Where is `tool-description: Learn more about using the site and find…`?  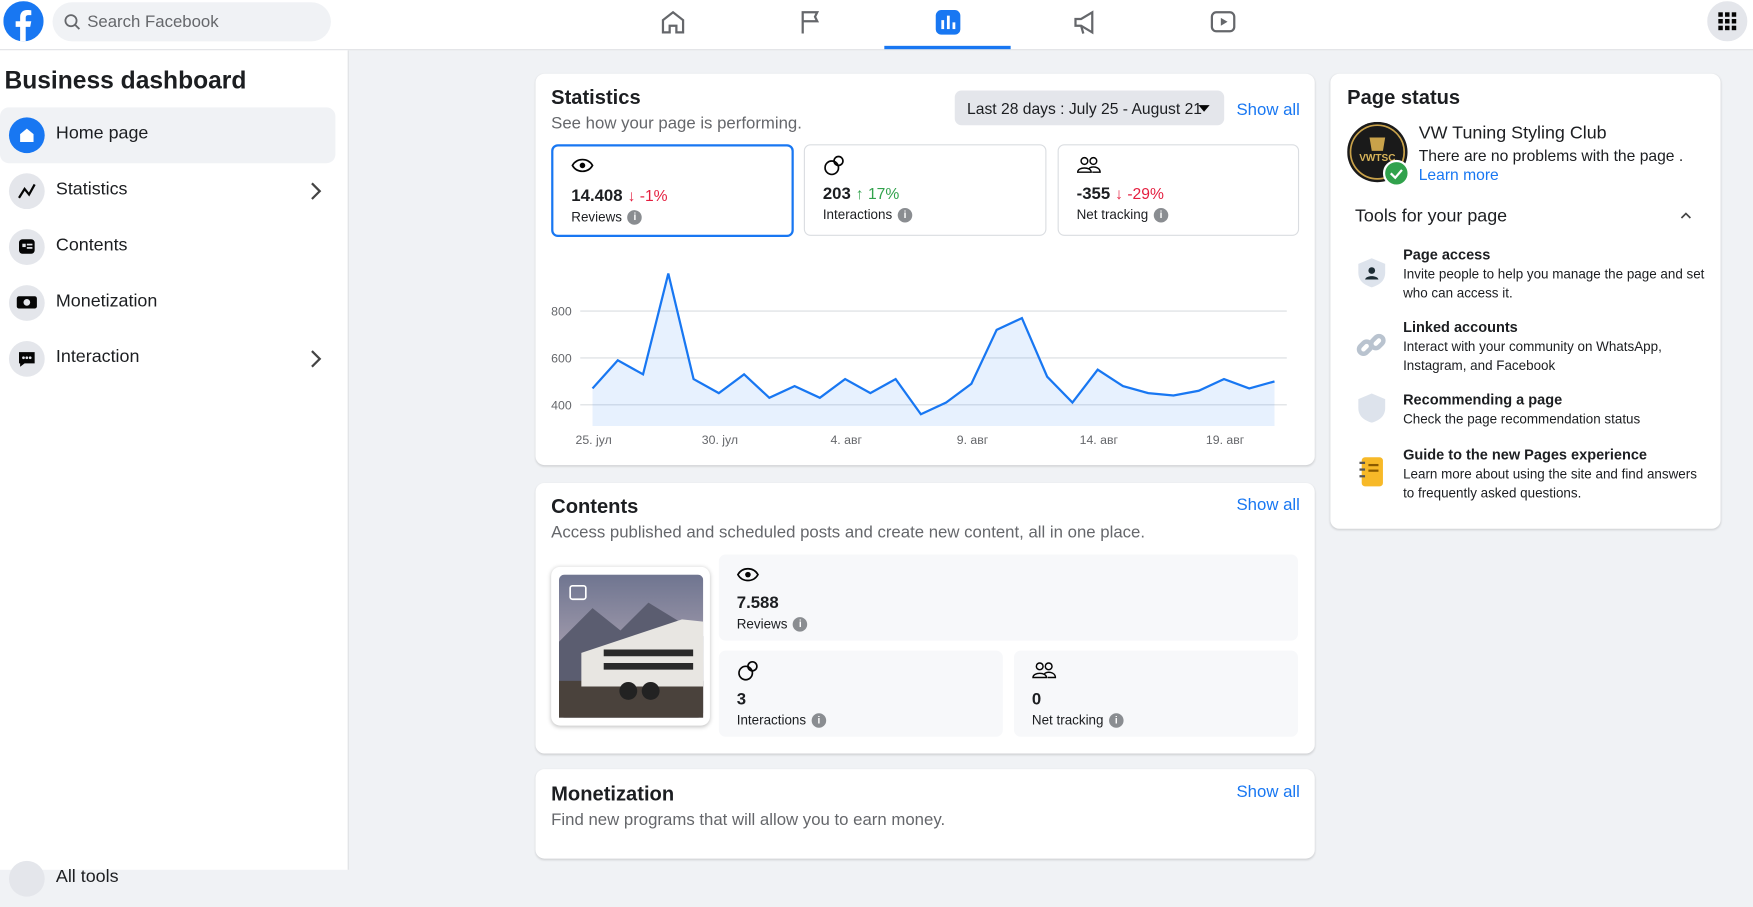
tool-description: Learn more about using the site and find… is located at coordinates (1550, 483).